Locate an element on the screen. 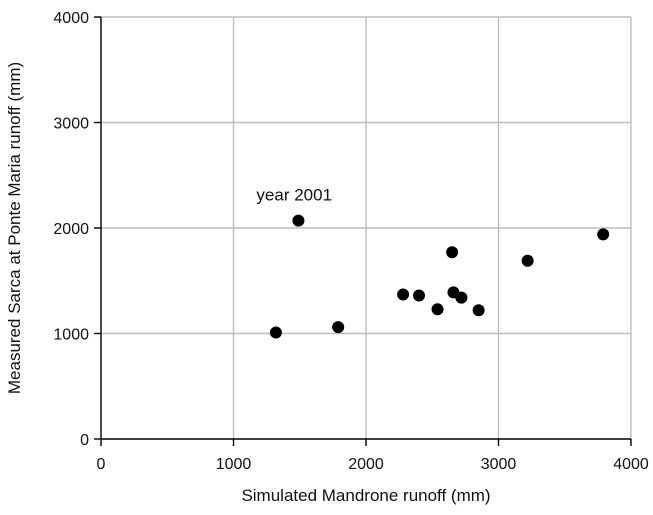  x-tick-label-2000: 2000 is located at coordinates (366, 464).